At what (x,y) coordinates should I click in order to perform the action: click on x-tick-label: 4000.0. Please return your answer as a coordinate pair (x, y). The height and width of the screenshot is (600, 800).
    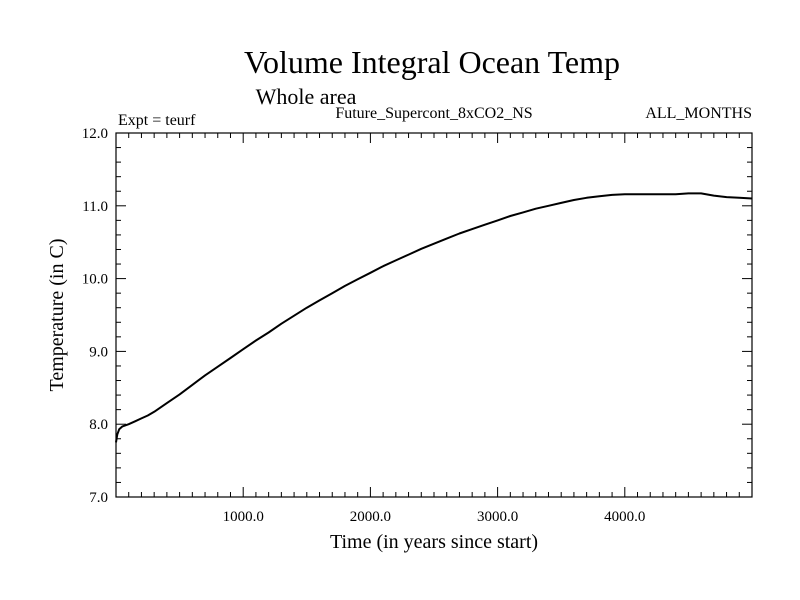
    Looking at the image, I should click on (624, 517).